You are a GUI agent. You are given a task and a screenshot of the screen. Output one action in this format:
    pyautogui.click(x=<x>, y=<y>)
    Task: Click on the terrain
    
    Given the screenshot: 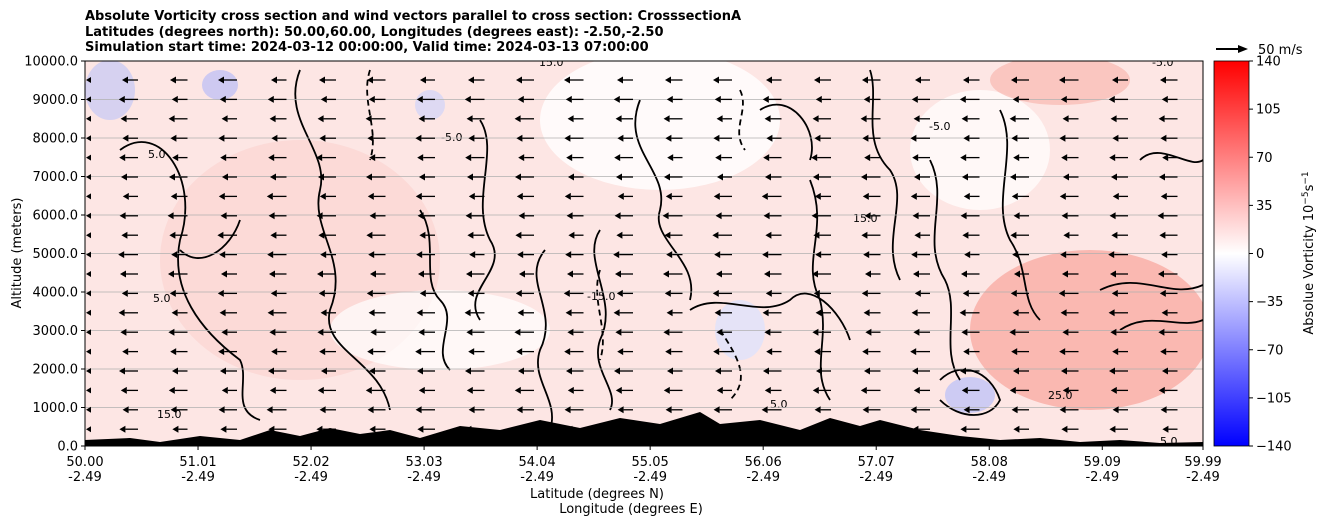 What is the action you would take?
    pyautogui.click(x=644, y=429)
    